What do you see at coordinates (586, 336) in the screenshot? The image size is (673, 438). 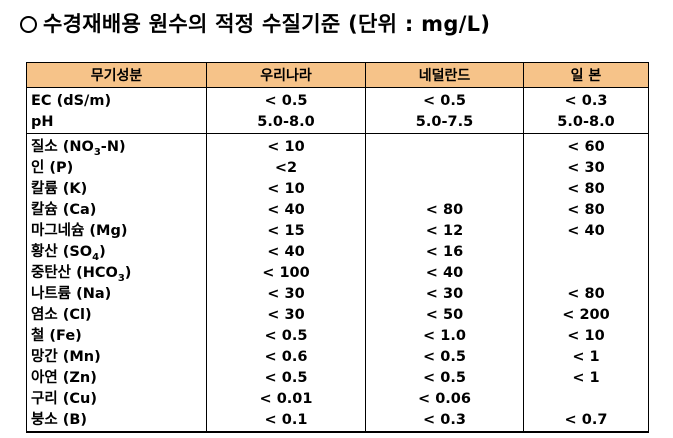 I see `value-japan: < 10` at bounding box center [586, 336].